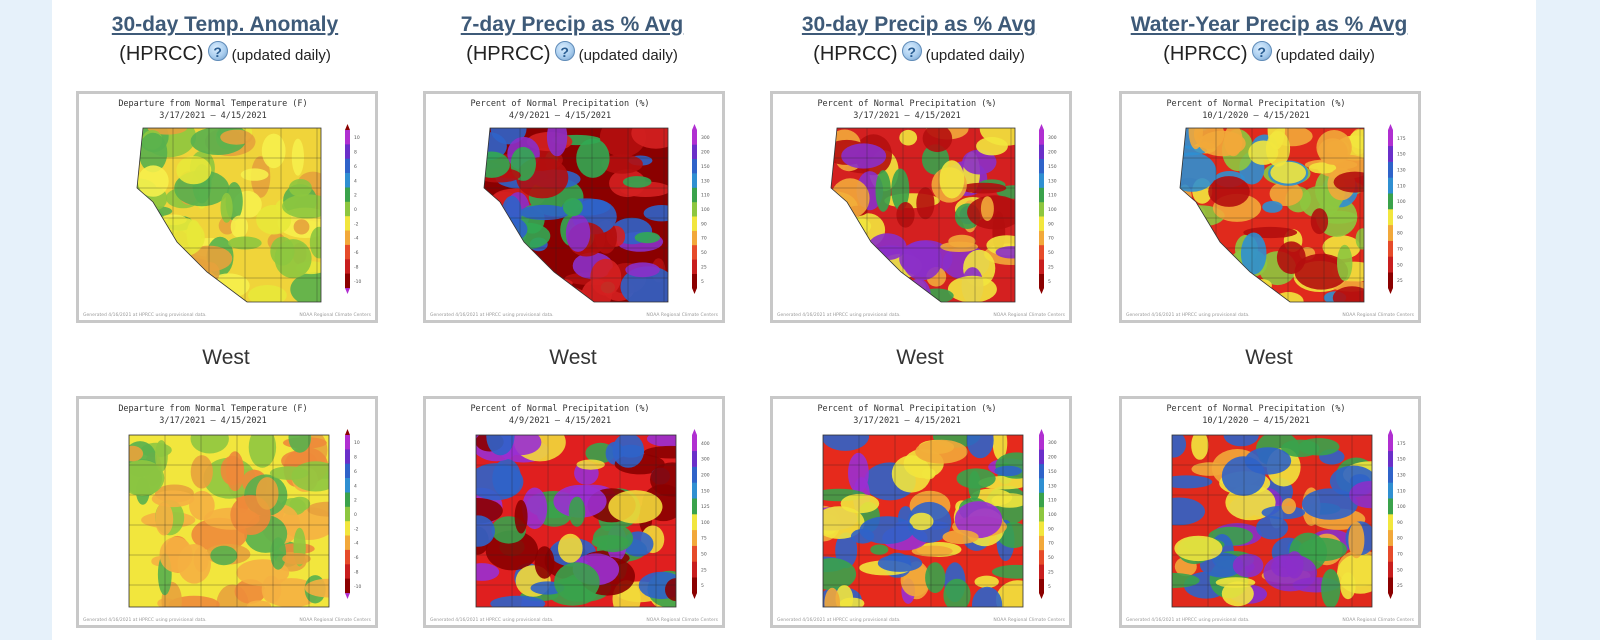  What do you see at coordinates (225, 24) in the screenshot?
I see `title-link-temp-anomaly: 30-day Temp. Anomaly` at bounding box center [225, 24].